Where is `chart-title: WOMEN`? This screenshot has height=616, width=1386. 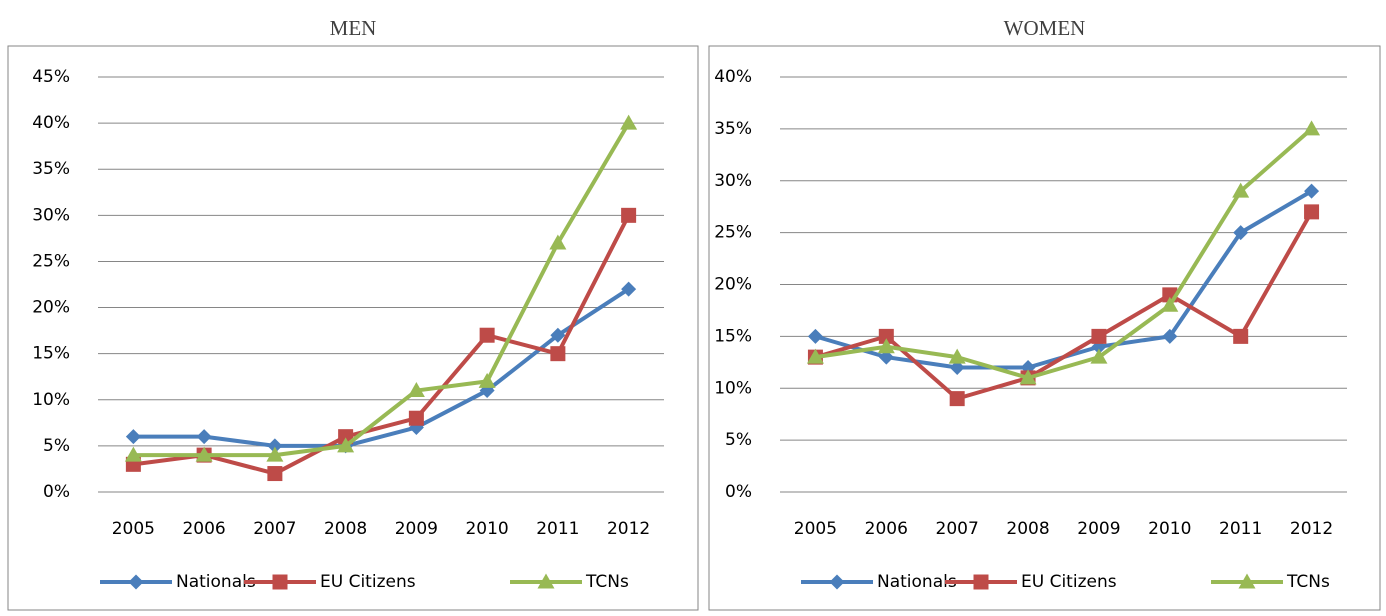
chart-title: WOMEN is located at coordinates (1045, 28).